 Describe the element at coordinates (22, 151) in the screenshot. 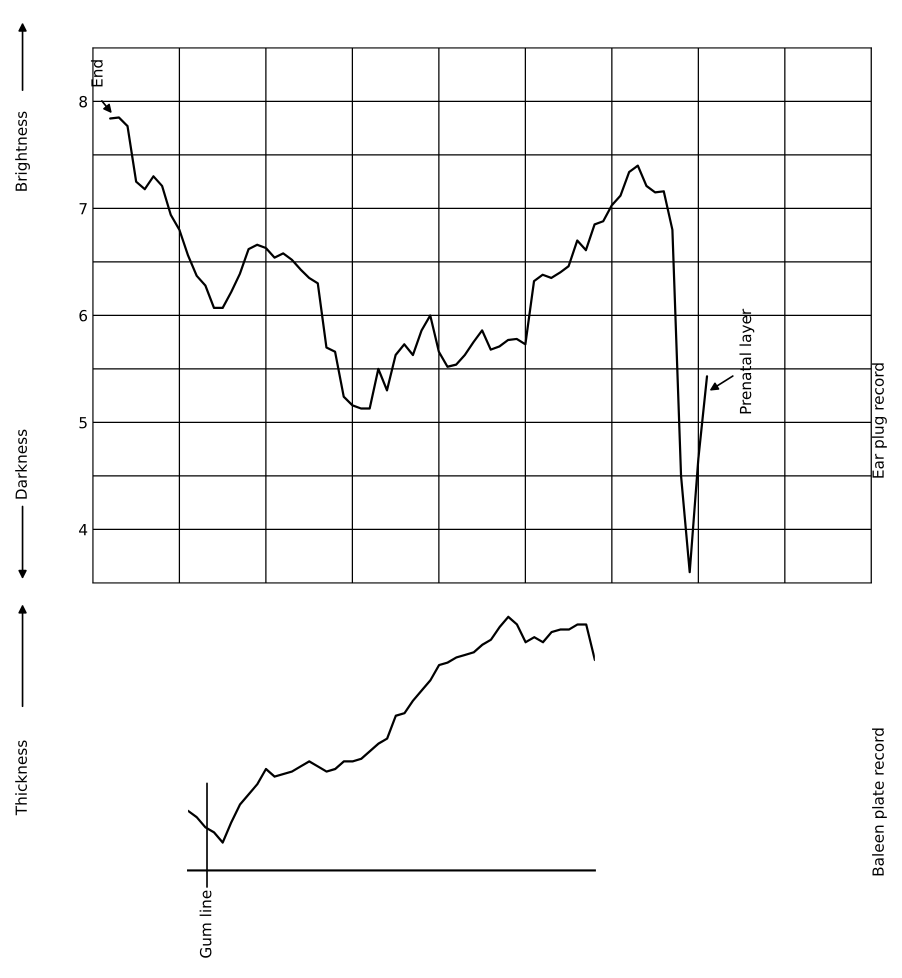

I see `text: Brightness` at that location.